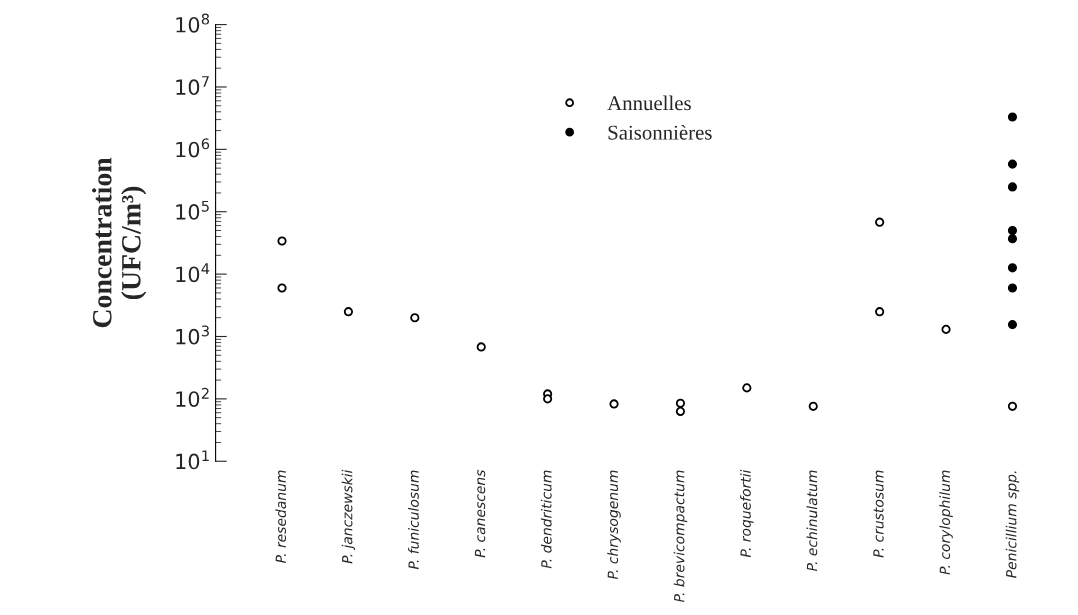  What do you see at coordinates (193, 273) in the screenshot?
I see `y-tick-label: 10$^{4}$` at bounding box center [193, 273].